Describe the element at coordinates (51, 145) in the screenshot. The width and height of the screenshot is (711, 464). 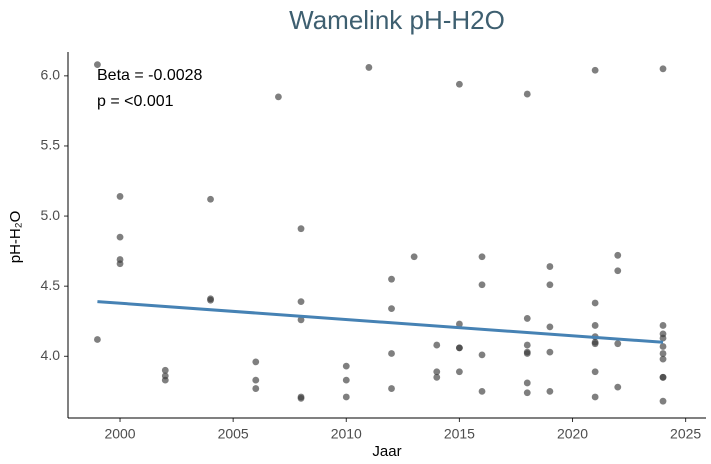
I see `y-tick-label: 5.5` at that location.